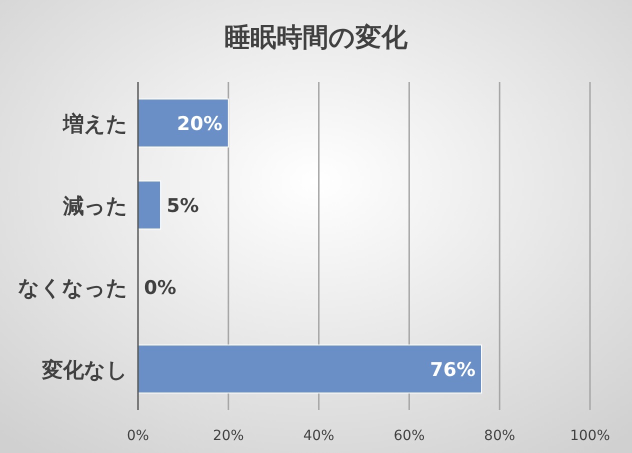  Describe the element at coordinates (182, 206) in the screenshot. I see `data-label: 5%` at that location.